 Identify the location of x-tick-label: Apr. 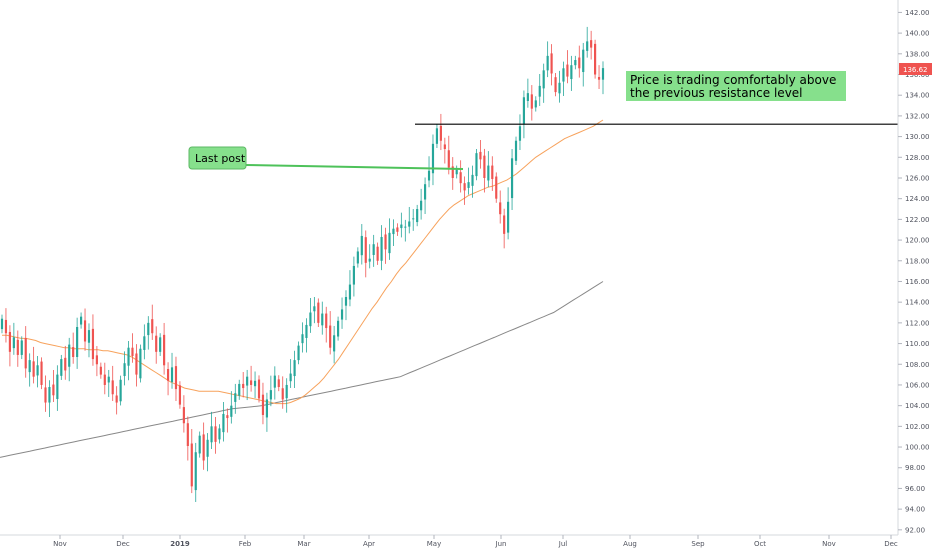
(369, 544).